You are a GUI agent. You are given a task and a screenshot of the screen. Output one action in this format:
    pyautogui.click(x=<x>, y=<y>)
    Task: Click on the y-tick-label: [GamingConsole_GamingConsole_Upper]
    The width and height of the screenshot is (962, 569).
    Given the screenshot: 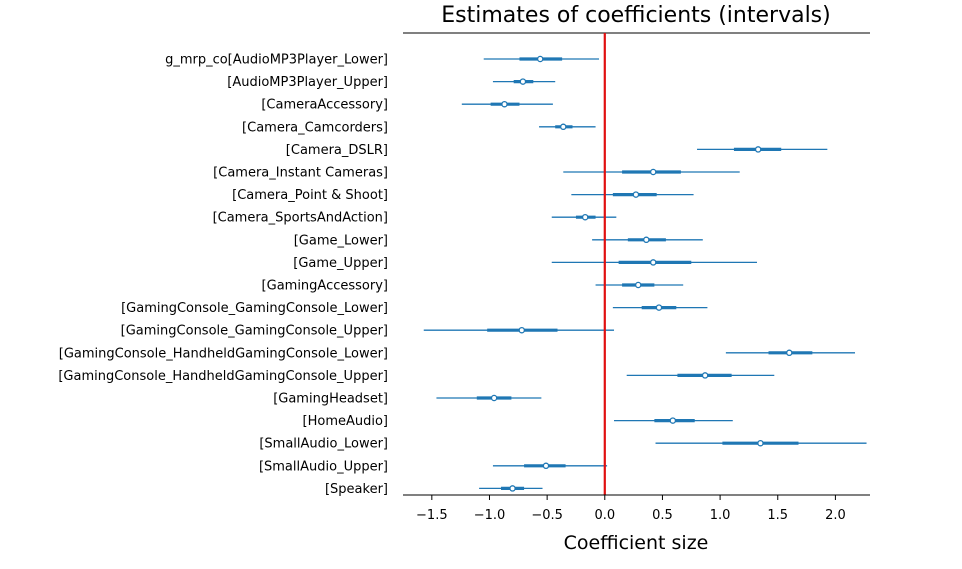 What is the action you would take?
    pyautogui.click(x=254, y=331)
    